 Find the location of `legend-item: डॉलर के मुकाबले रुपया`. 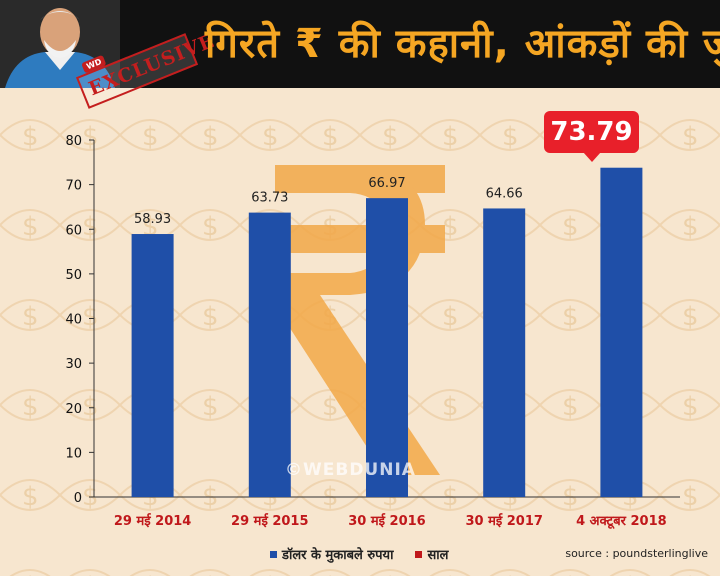

legend-item: डॉलर के मुकाबले रुपया is located at coordinates (331, 554).